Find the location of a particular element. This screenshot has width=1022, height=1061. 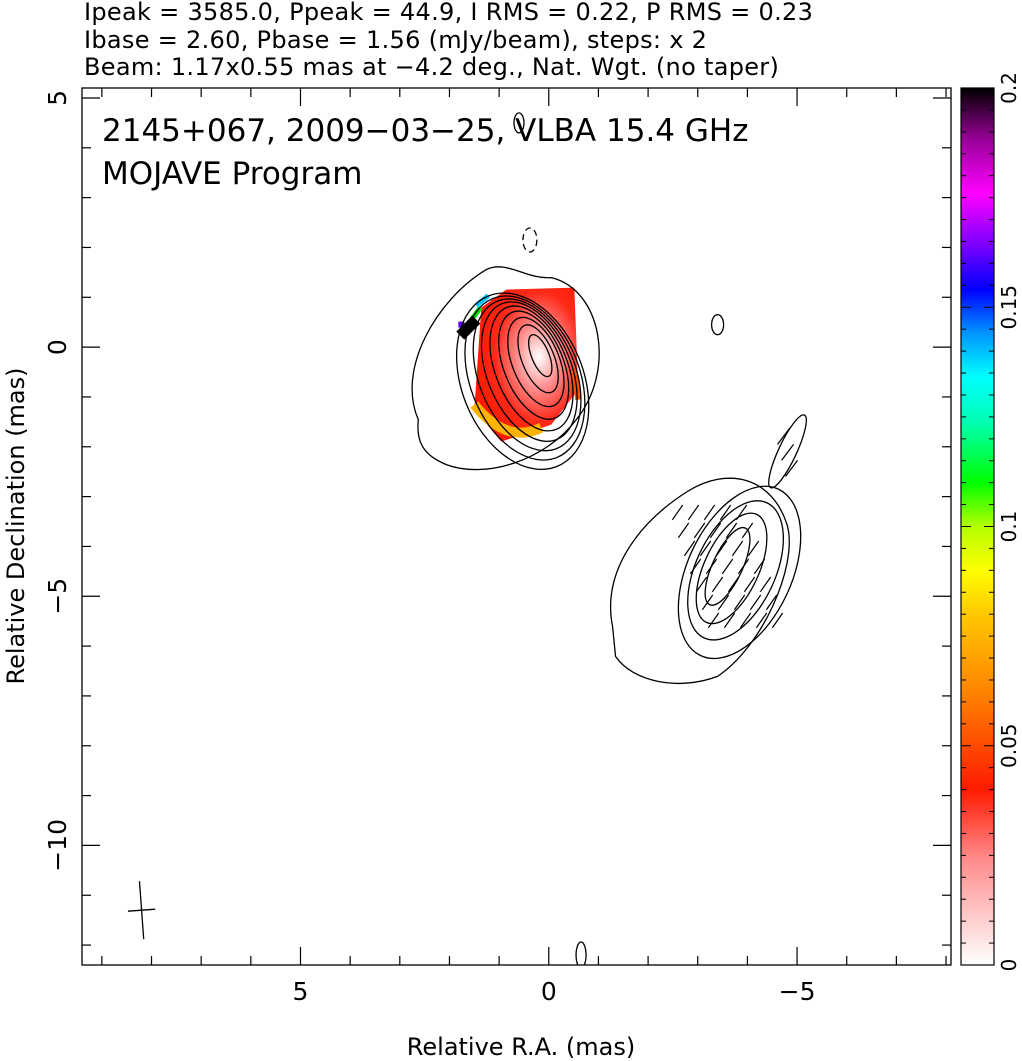

colorbar-tick-label: 0.1 is located at coordinates (1009, 527).